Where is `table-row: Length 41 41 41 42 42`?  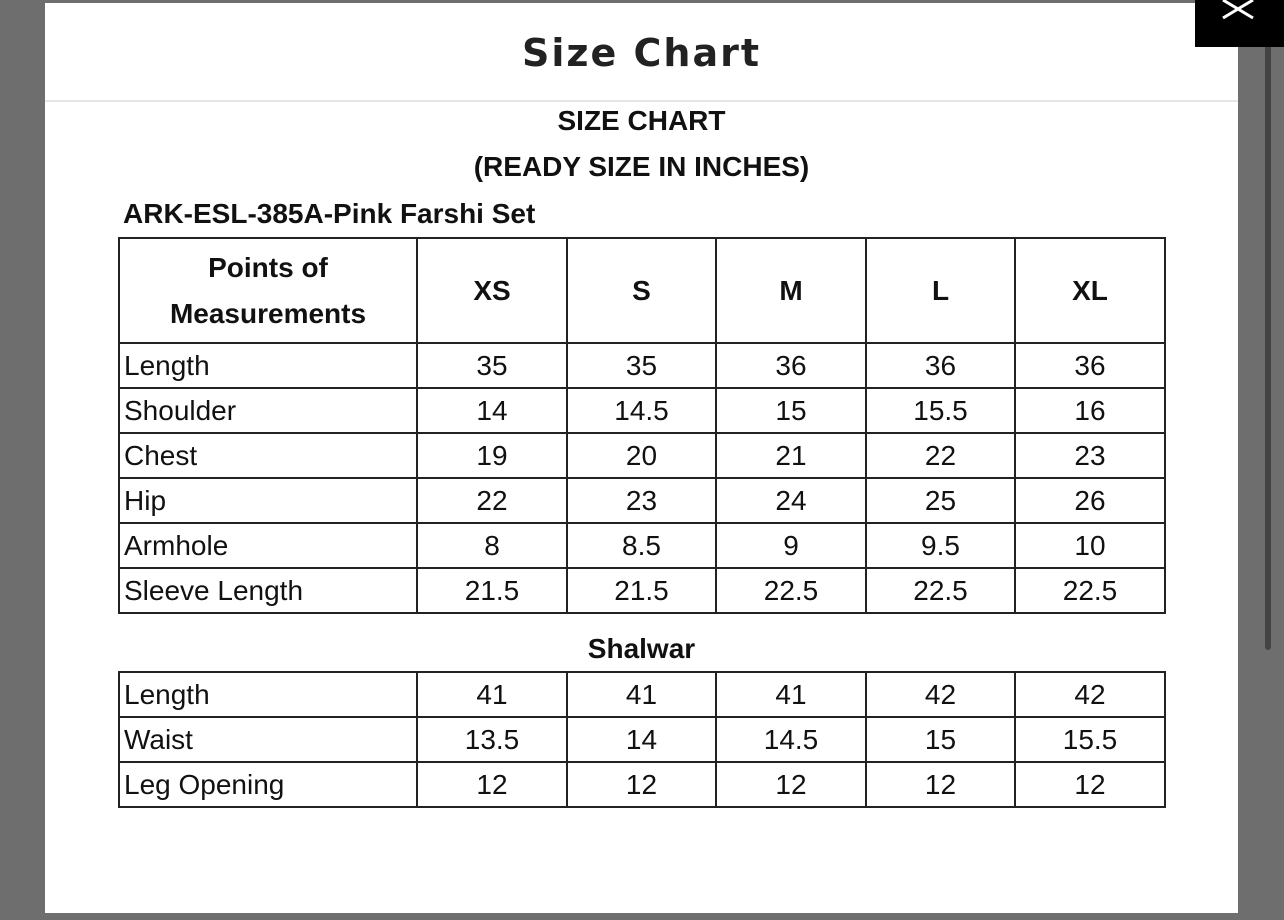
table-row: Length 41 41 41 42 42 is located at coordinates (642, 694).